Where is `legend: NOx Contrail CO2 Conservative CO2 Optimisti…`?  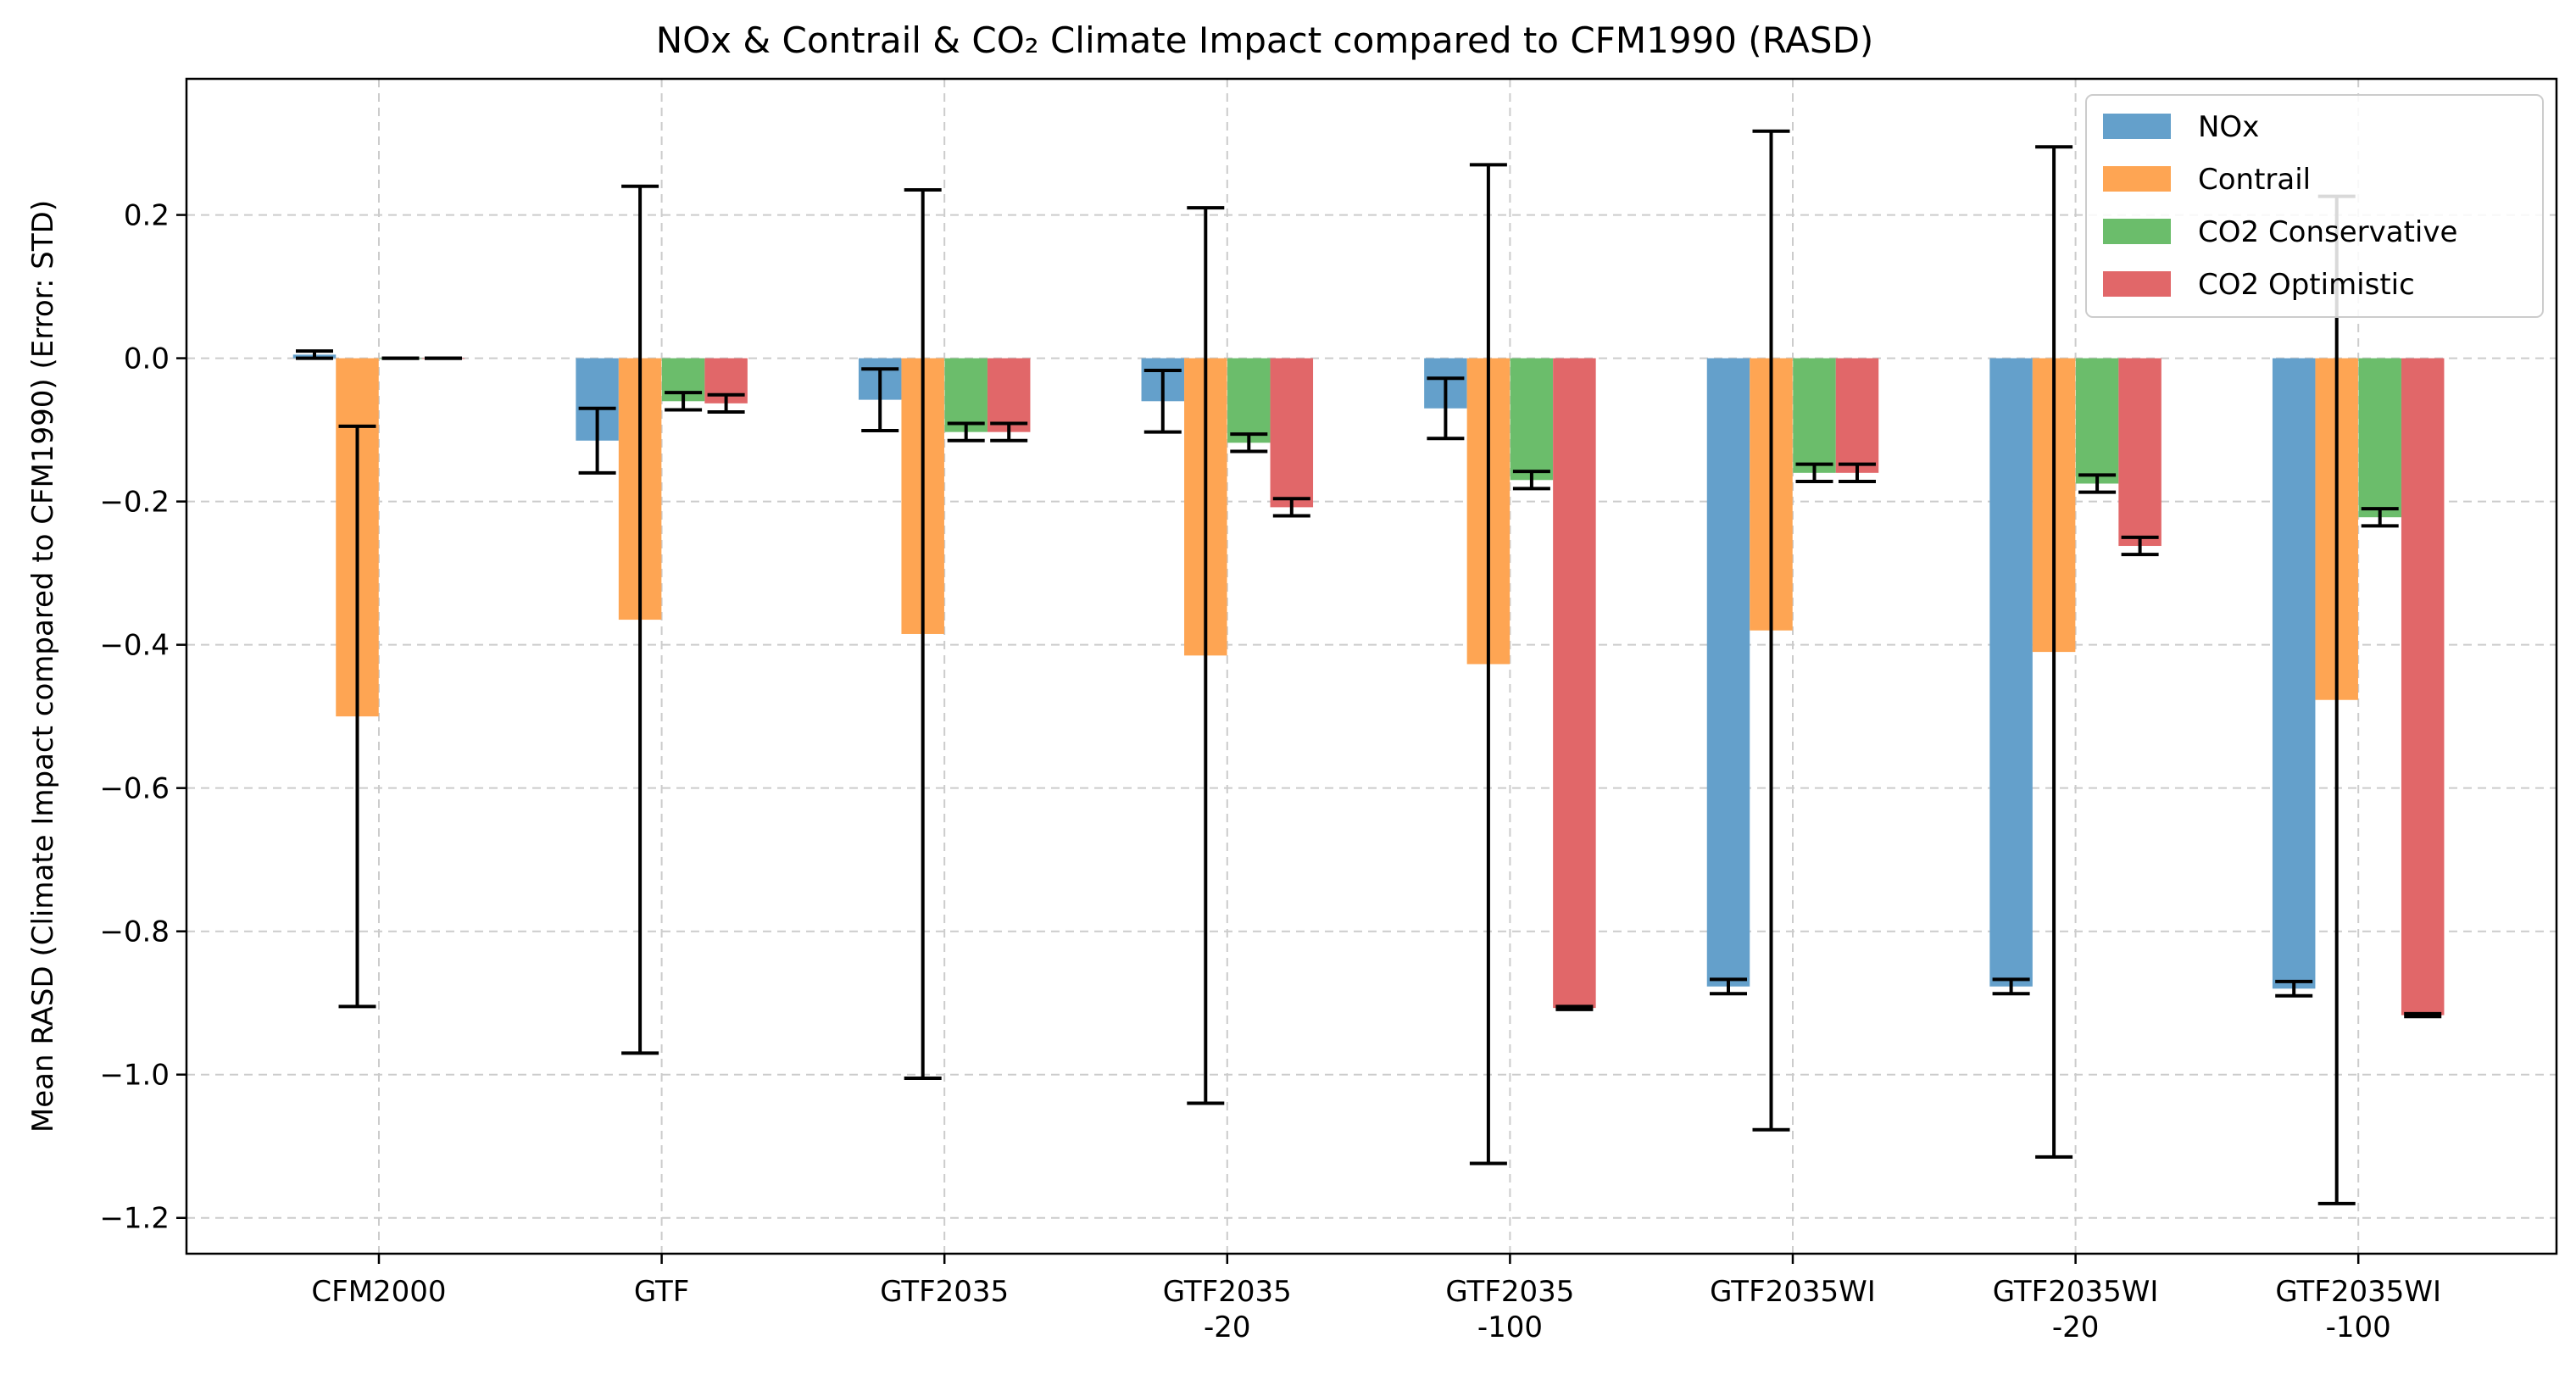
legend: NOx Contrail CO2 Conservative CO2 Optimisti… is located at coordinates (2314, 206).